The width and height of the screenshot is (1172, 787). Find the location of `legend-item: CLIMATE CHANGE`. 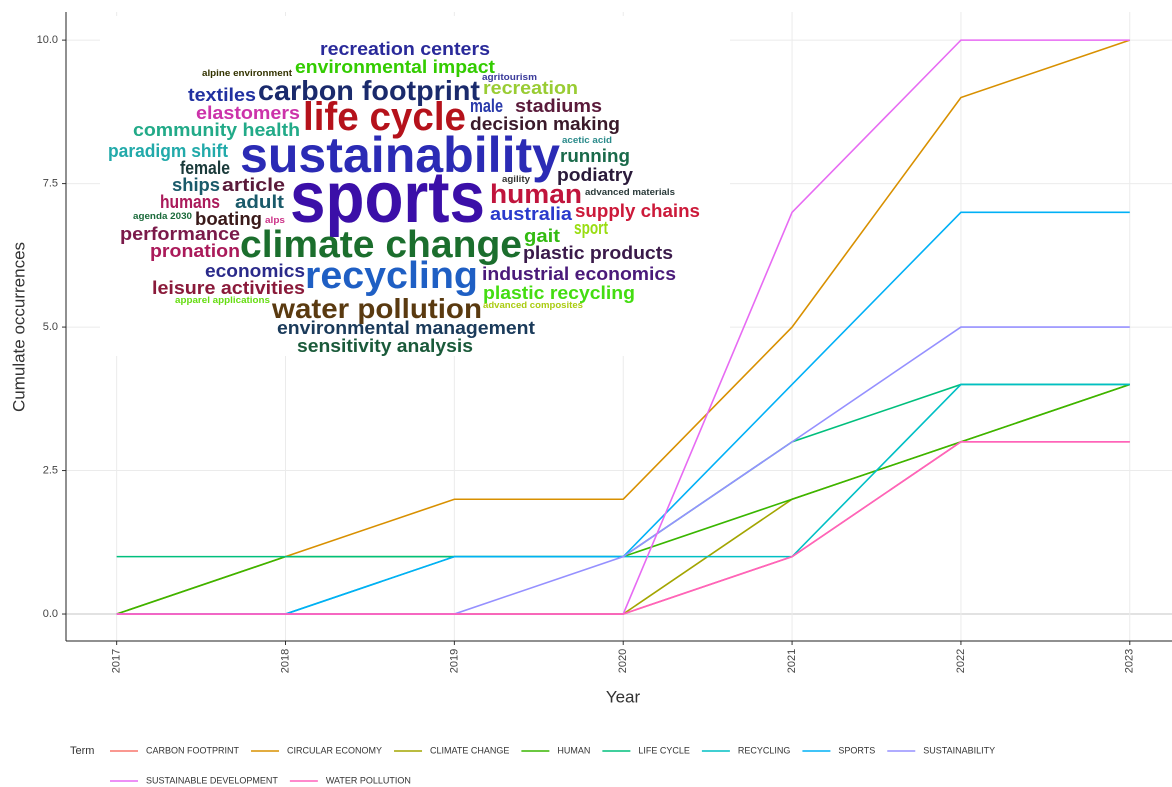

legend-item: CLIMATE CHANGE is located at coordinates (451, 750).